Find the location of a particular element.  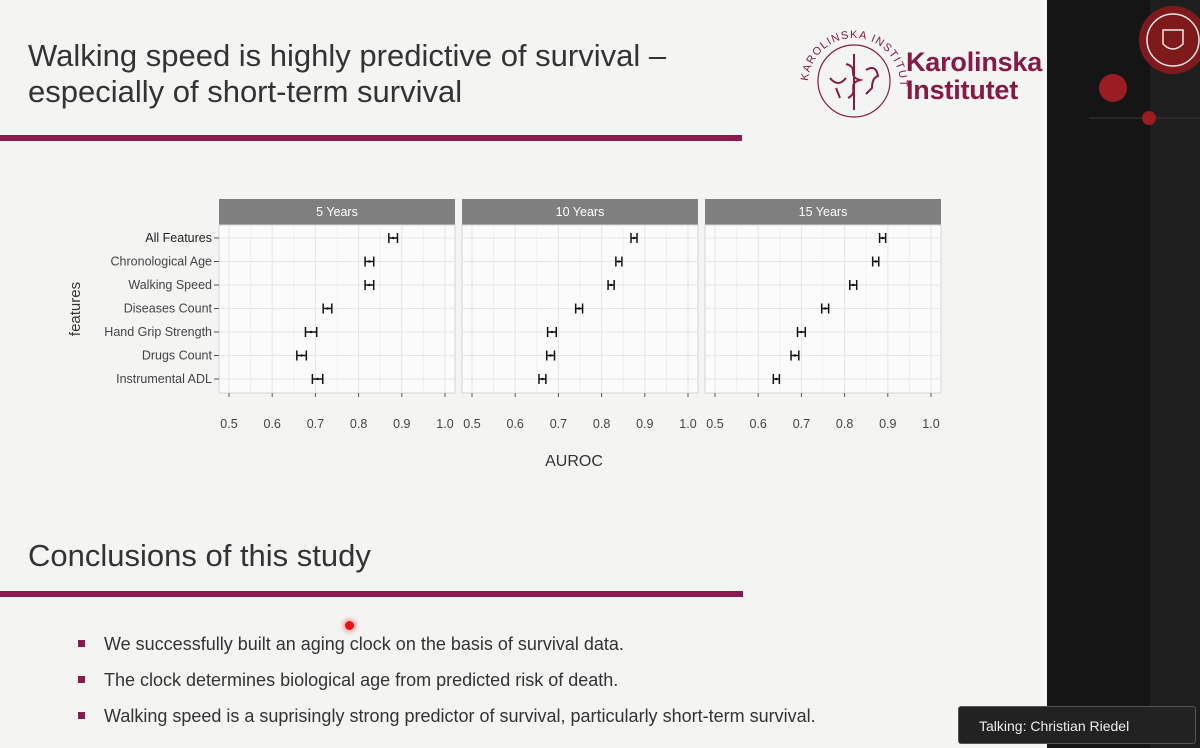

karolinska-wordmark: Karolinska Institutet is located at coordinates (974, 76).